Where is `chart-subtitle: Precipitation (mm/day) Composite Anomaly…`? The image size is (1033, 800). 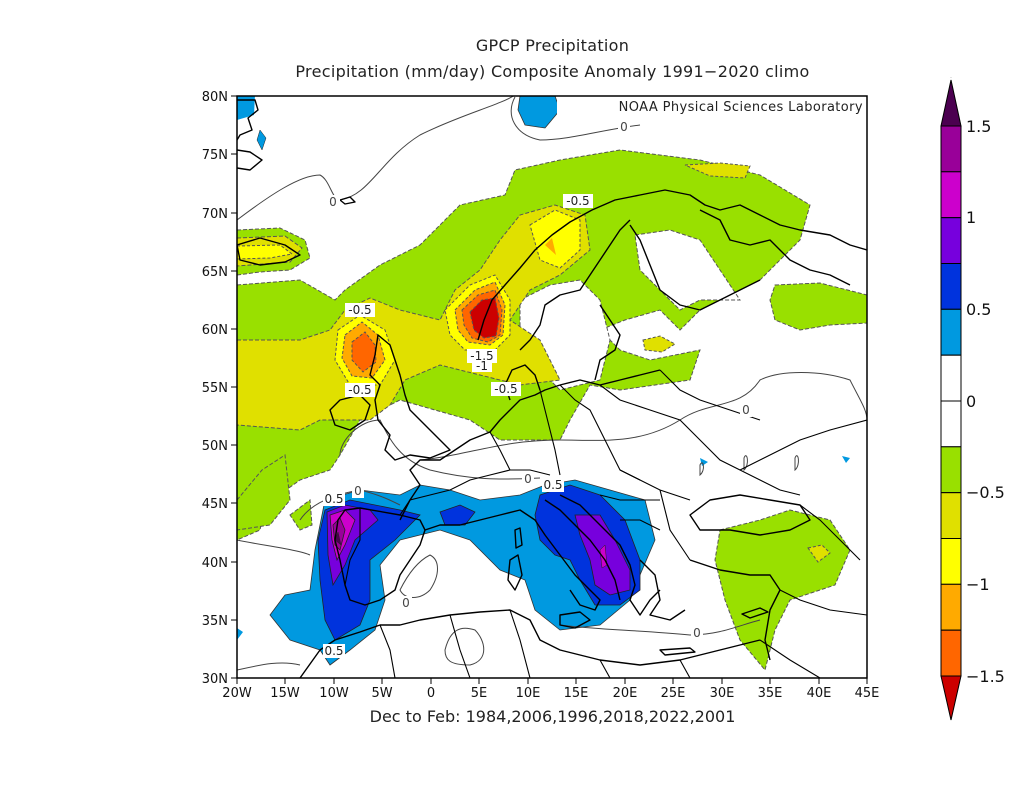
chart-subtitle: Precipitation (mm/day) Composite Anomaly… is located at coordinates (552, 71).